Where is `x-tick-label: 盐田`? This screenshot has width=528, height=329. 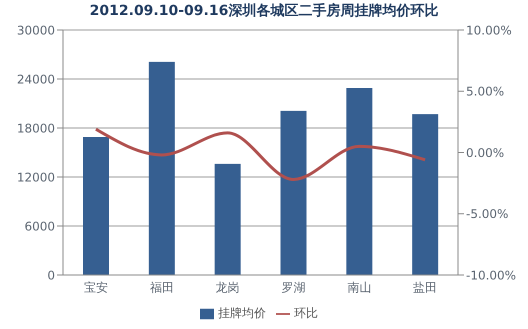
x-tick-label: 盐田 is located at coordinates (425, 287).